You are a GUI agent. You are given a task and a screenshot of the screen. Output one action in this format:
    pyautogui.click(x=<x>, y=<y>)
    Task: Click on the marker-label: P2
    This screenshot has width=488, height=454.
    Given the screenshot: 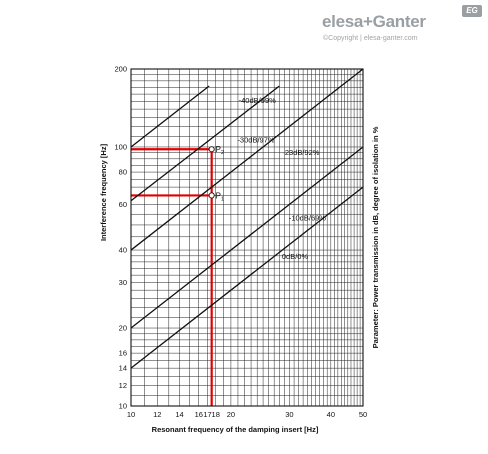 What is the action you would take?
    pyautogui.click(x=220, y=150)
    